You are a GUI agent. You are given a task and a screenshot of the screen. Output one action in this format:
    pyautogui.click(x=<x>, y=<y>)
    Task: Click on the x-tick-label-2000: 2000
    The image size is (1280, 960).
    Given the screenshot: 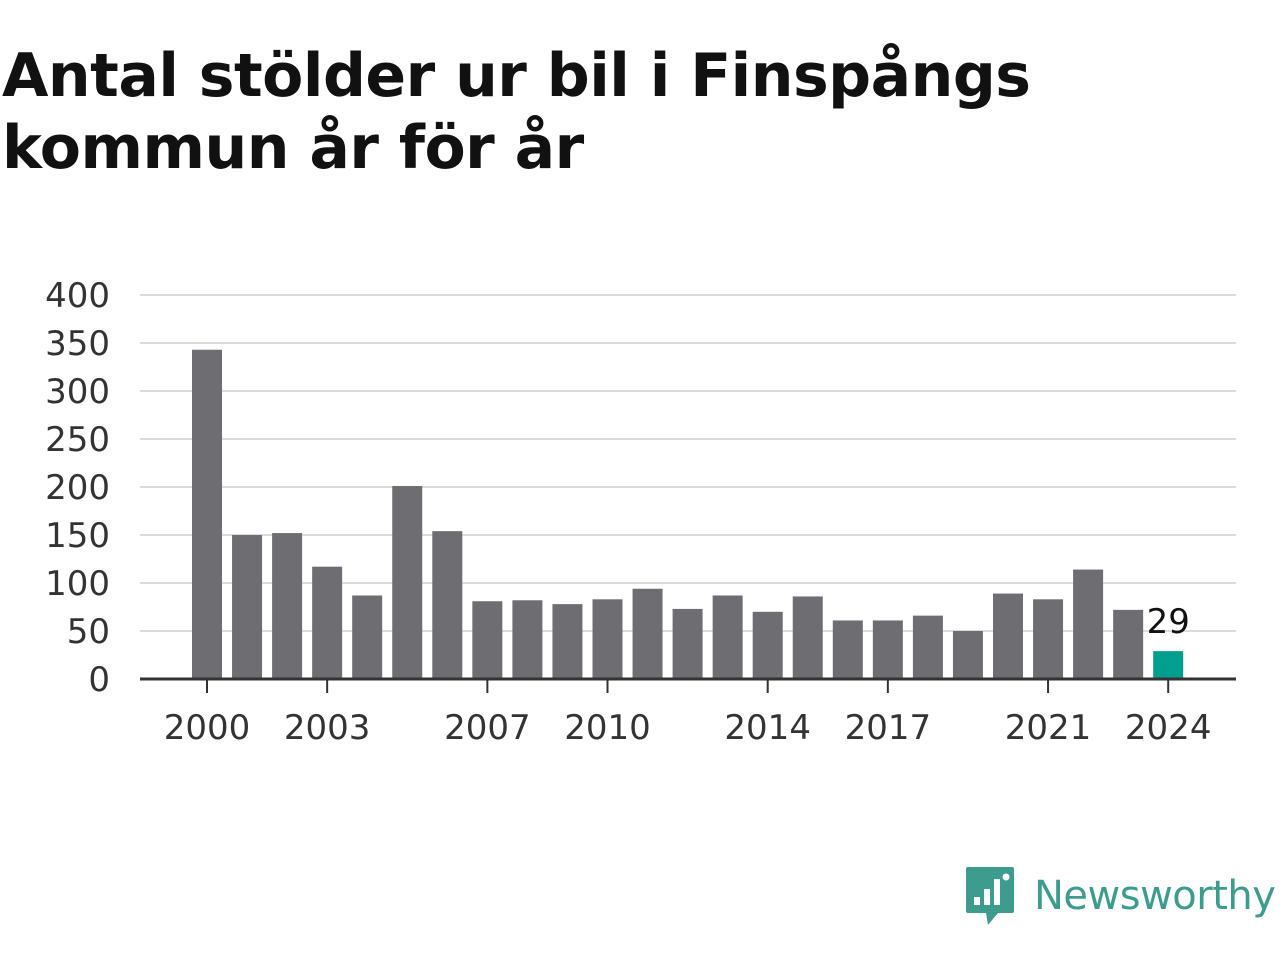 What is the action you would take?
    pyautogui.click(x=207, y=728)
    